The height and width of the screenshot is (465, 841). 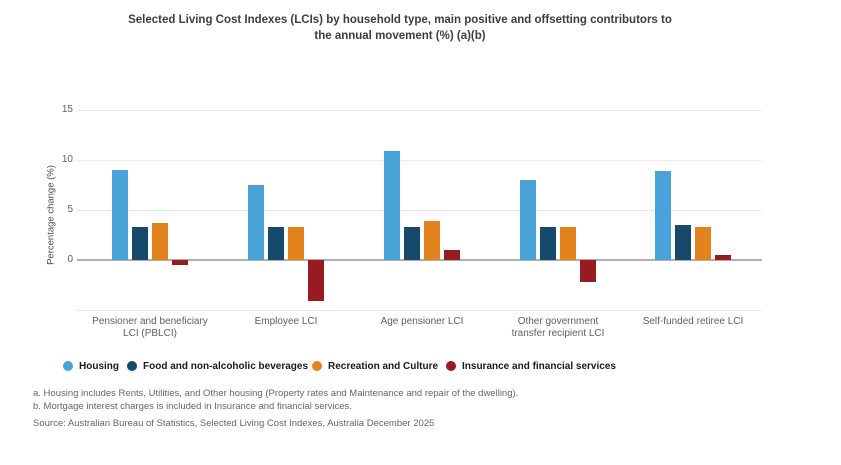 I want to click on bar-housing-group3, so click(x=392, y=205).